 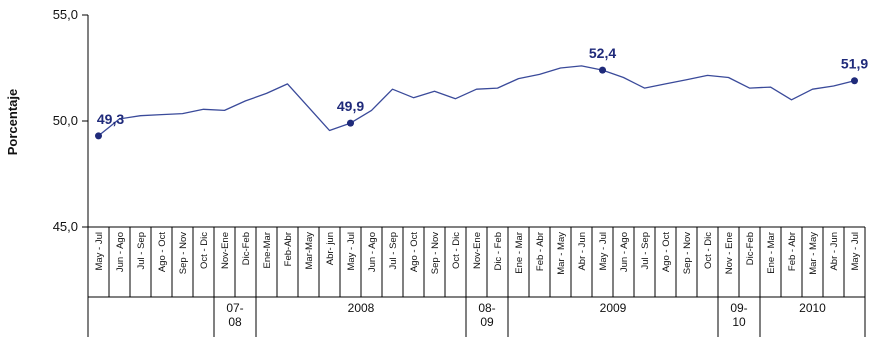 What do you see at coordinates (486, 308) in the screenshot?
I see `x-group-label: 08-` at bounding box center [486, 308].